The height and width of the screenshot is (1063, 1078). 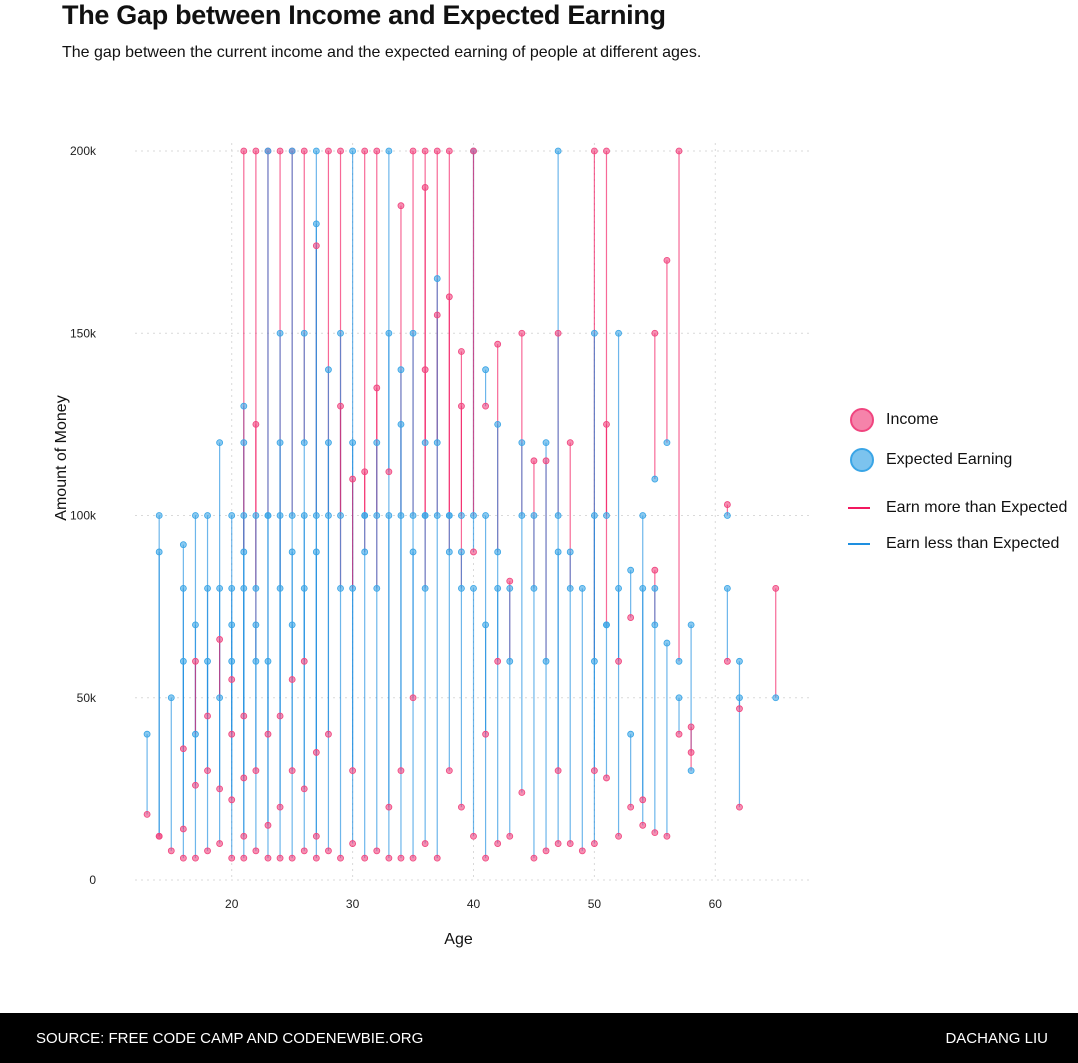 What do you see at coordinates (87, 698) in the screenshot?
I see `y-tick-label: 50k` at bounding box center [87, 698].